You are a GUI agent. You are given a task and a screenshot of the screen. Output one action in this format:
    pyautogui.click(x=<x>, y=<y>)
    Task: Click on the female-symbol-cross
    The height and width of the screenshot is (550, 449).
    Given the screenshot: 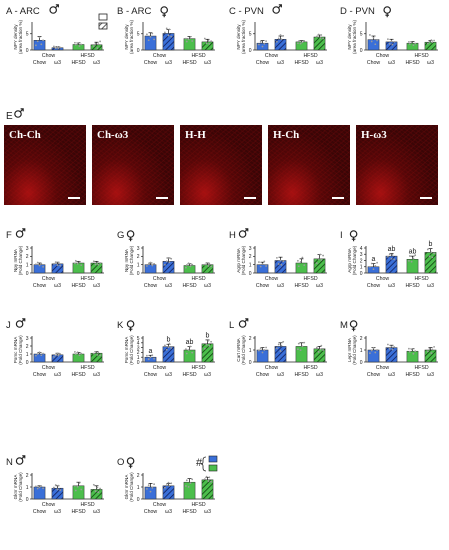 What is the action you would take?
    pyautogui.click(x=130, y=329)
    